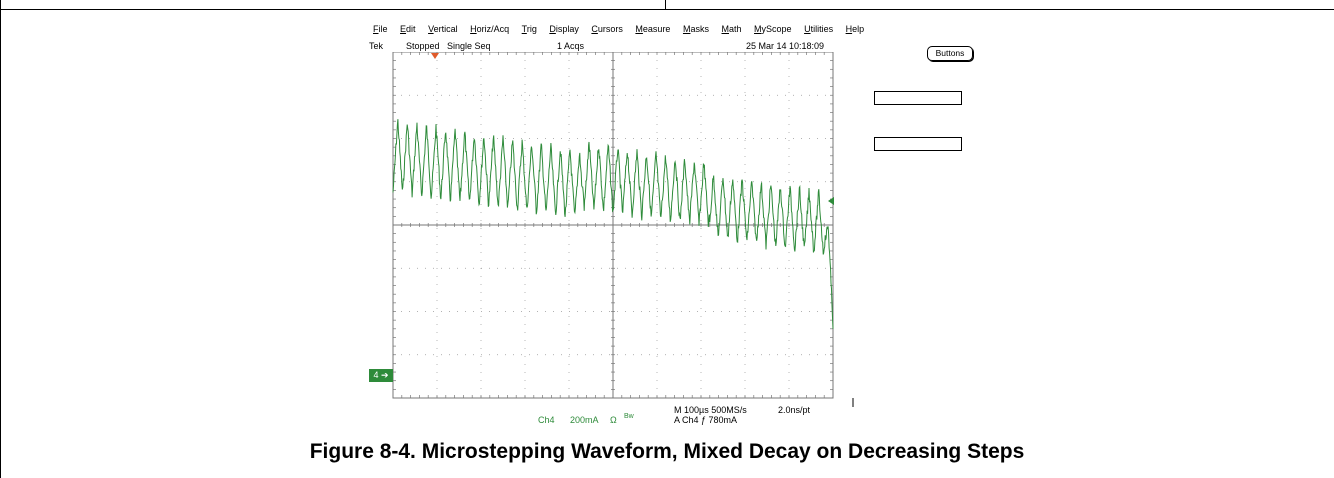  Describe the element at coordinates (376, 46) in the screenshot. I see `brand-label: Tek` at that location.